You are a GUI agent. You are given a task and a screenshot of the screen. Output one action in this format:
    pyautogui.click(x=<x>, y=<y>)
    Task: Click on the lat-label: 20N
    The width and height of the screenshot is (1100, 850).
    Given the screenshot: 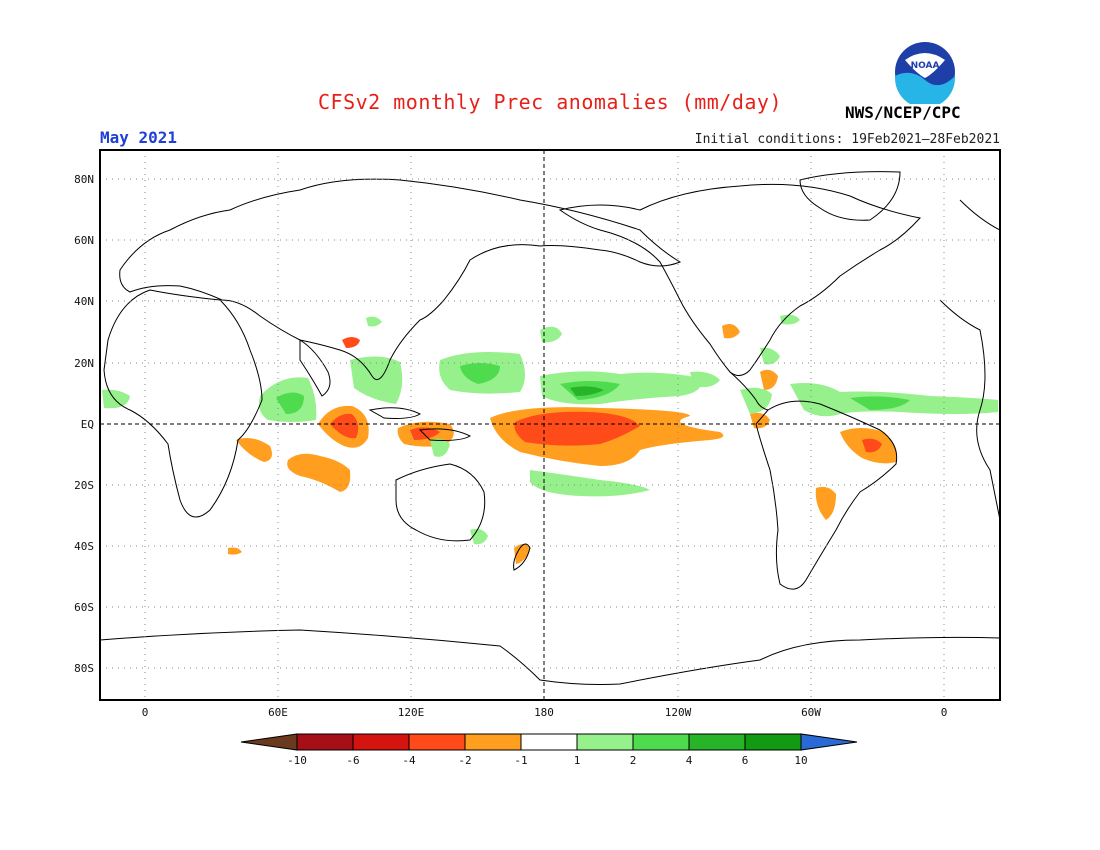 What is the action you would take?
    pyautogui.click(x=84, y=363)
    